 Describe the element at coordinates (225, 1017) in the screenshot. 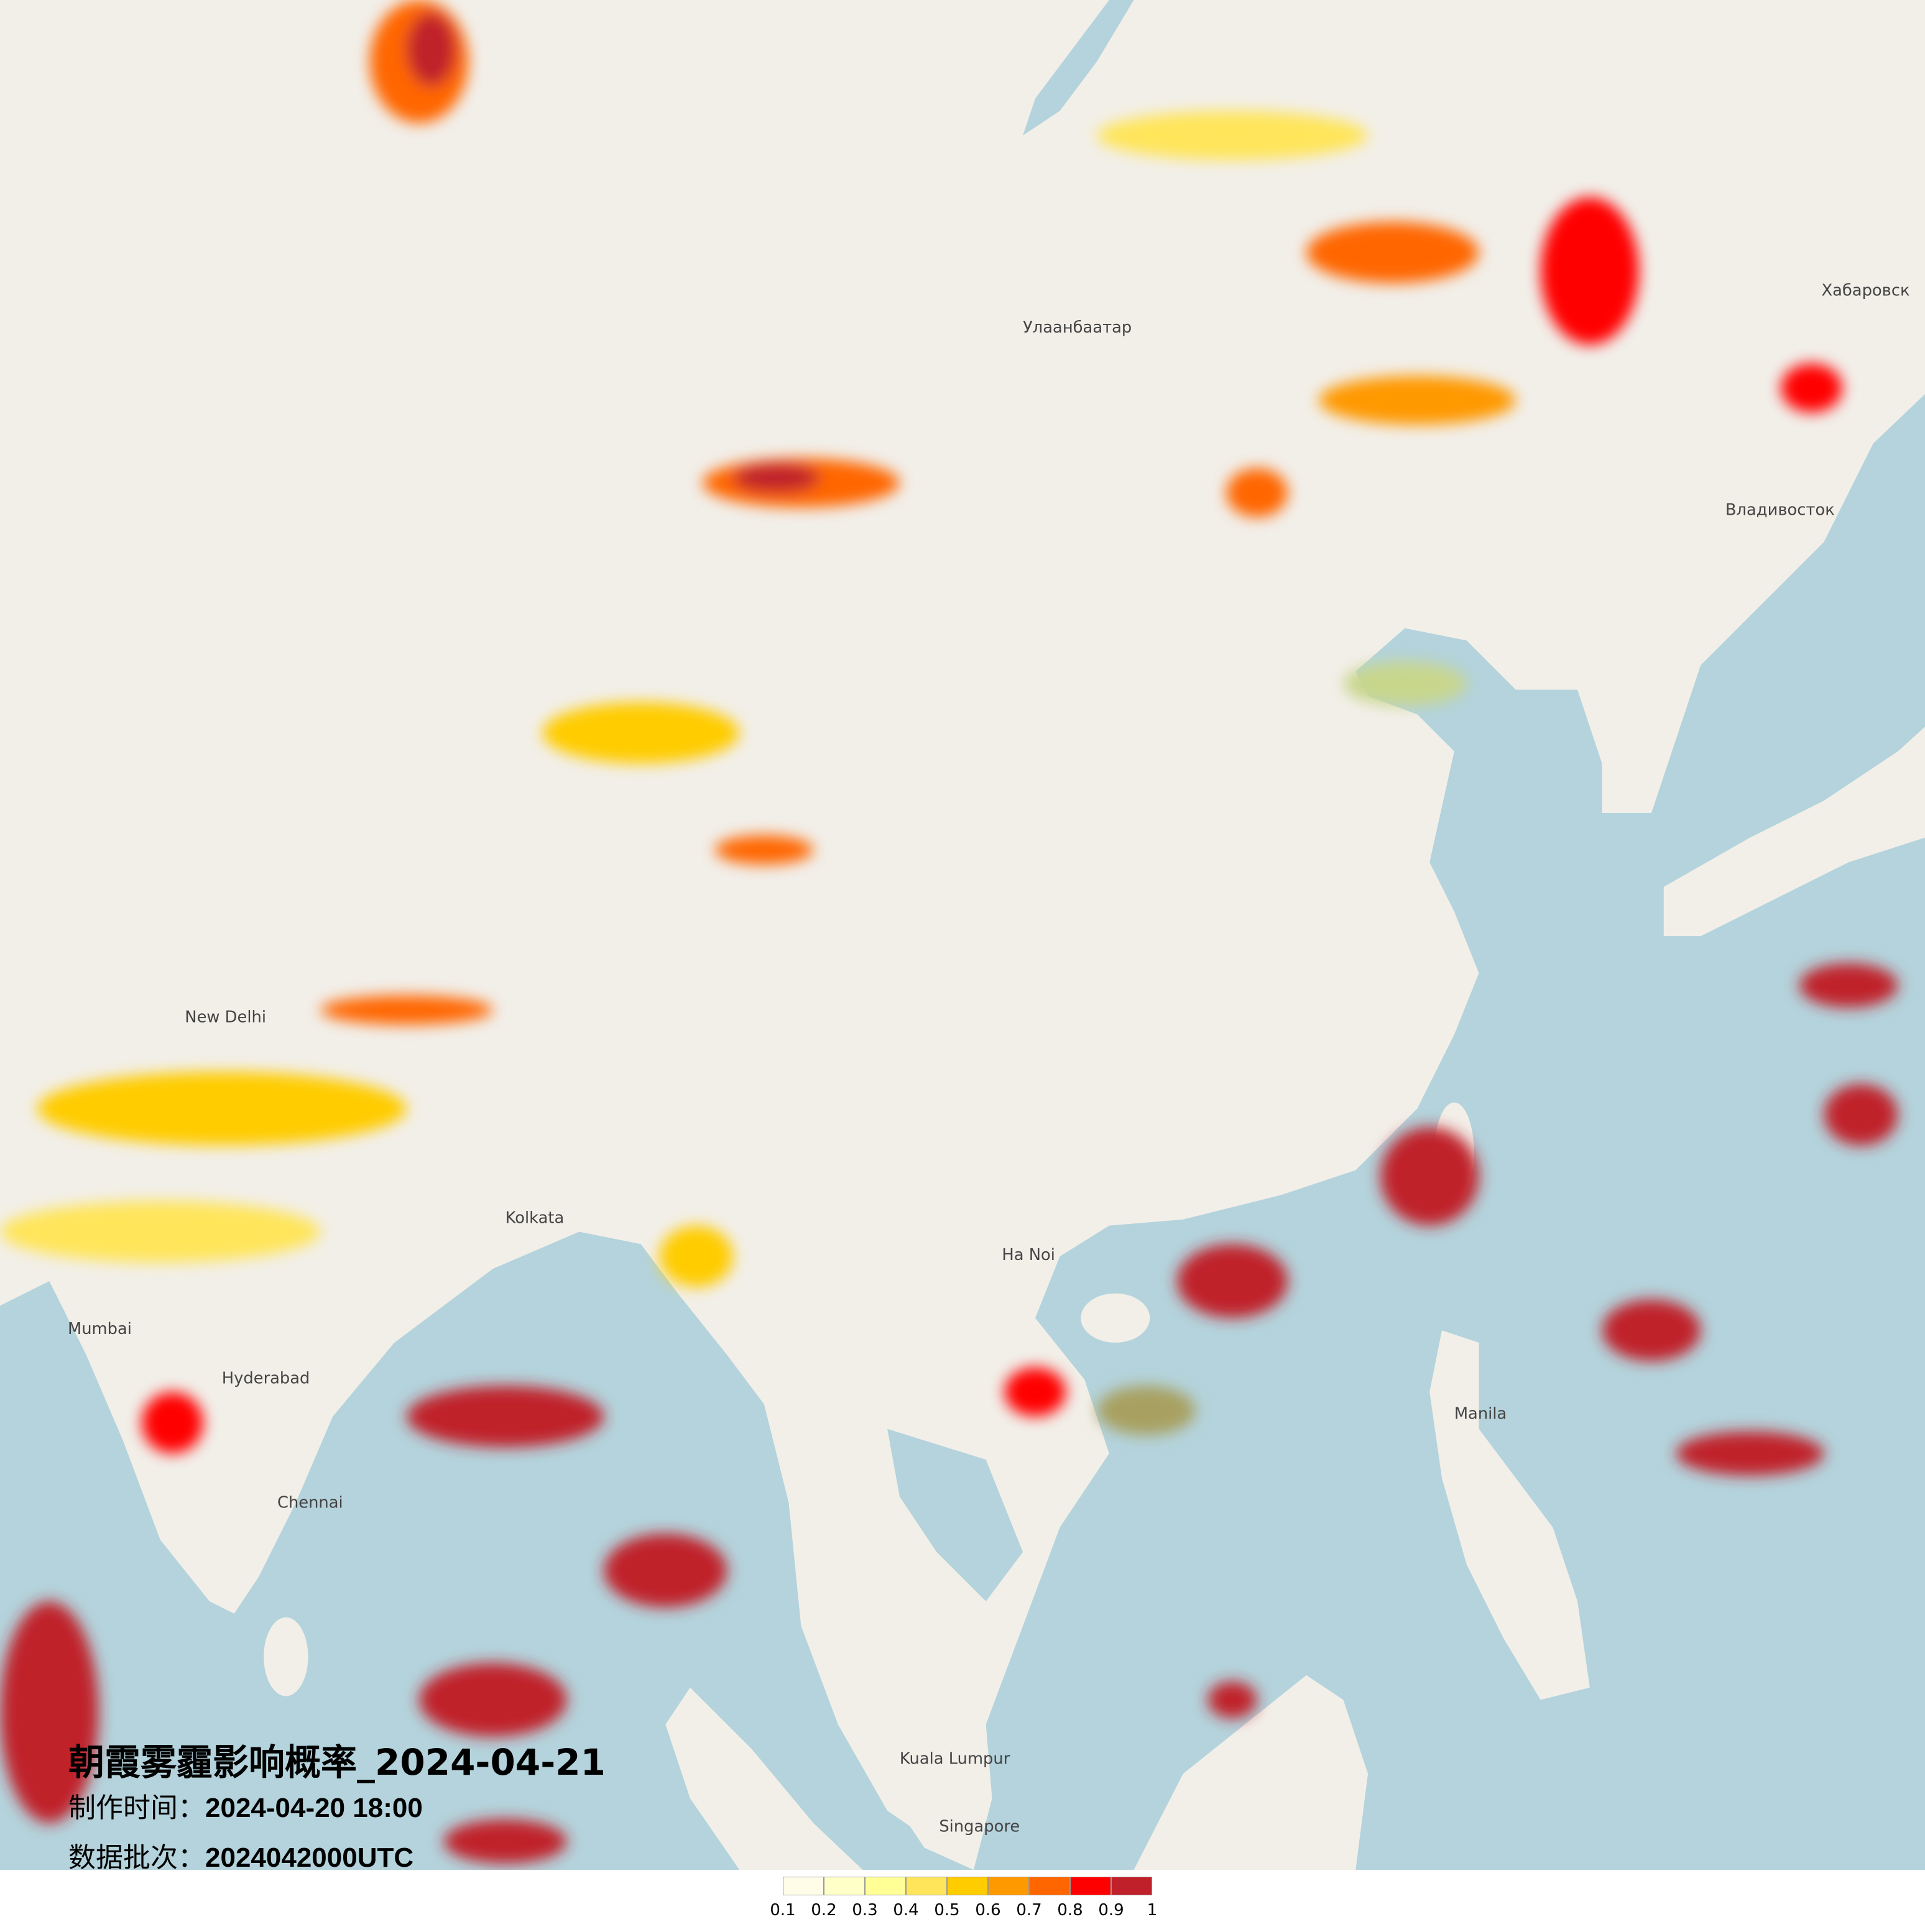

I see `place-label: New Delhi` at that location.